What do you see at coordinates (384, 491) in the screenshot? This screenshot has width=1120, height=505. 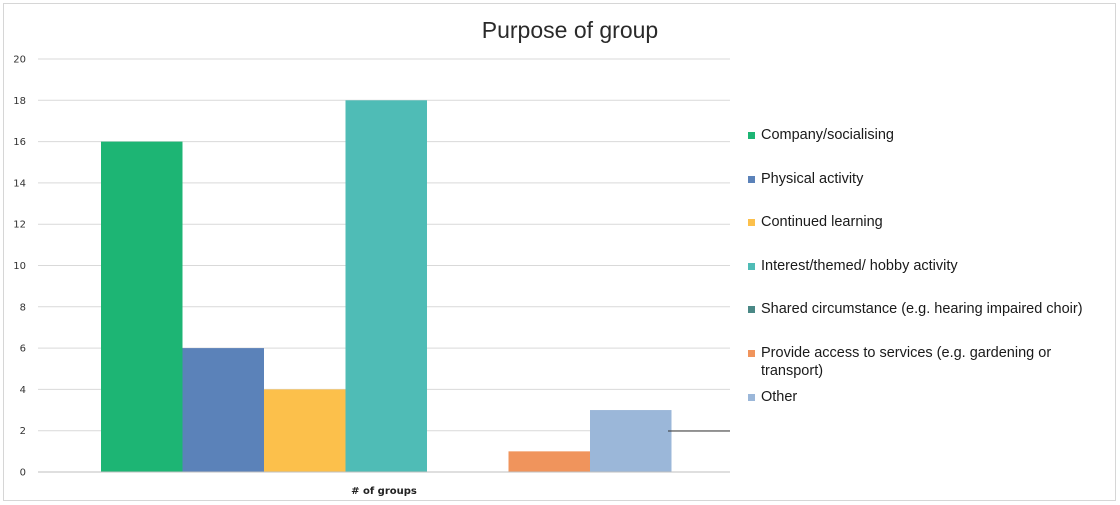 I see `x-axis-category-label: # of groups` at bounding box center [384, 491].